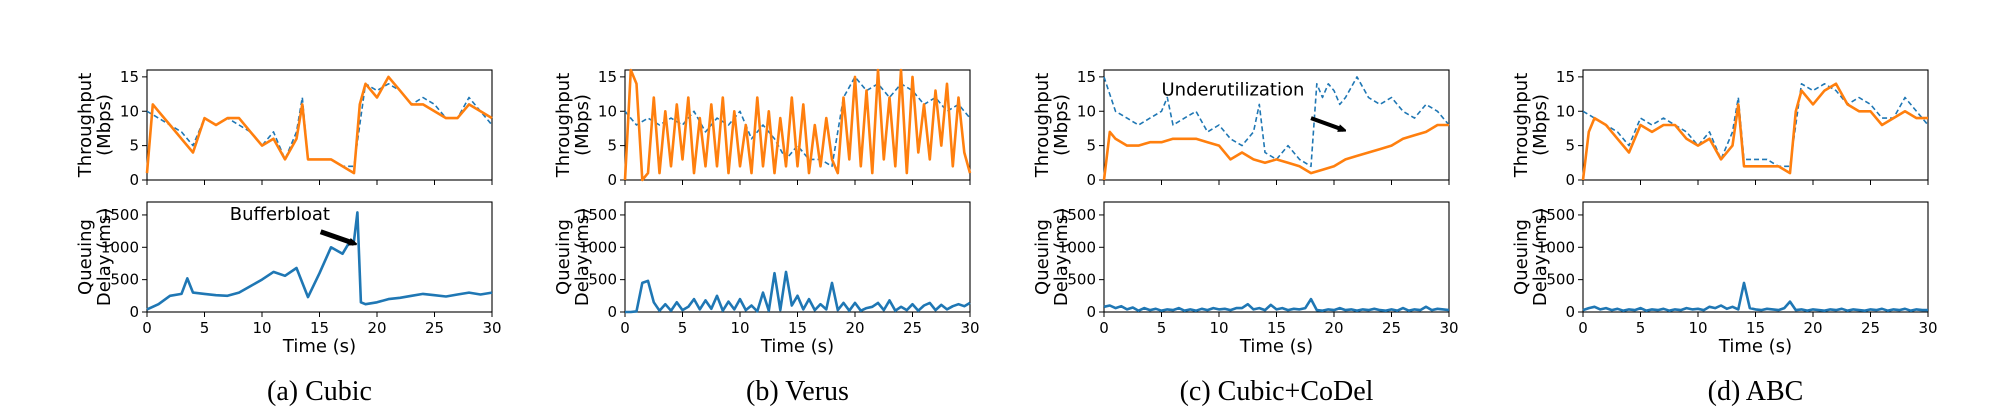 This screenshot has height=420, width=1994. What do you see at coordinates (1233, 89) in the screenshot?
I see `underutilization-annotation: Underutilization` at bounding box center [1233, 89].